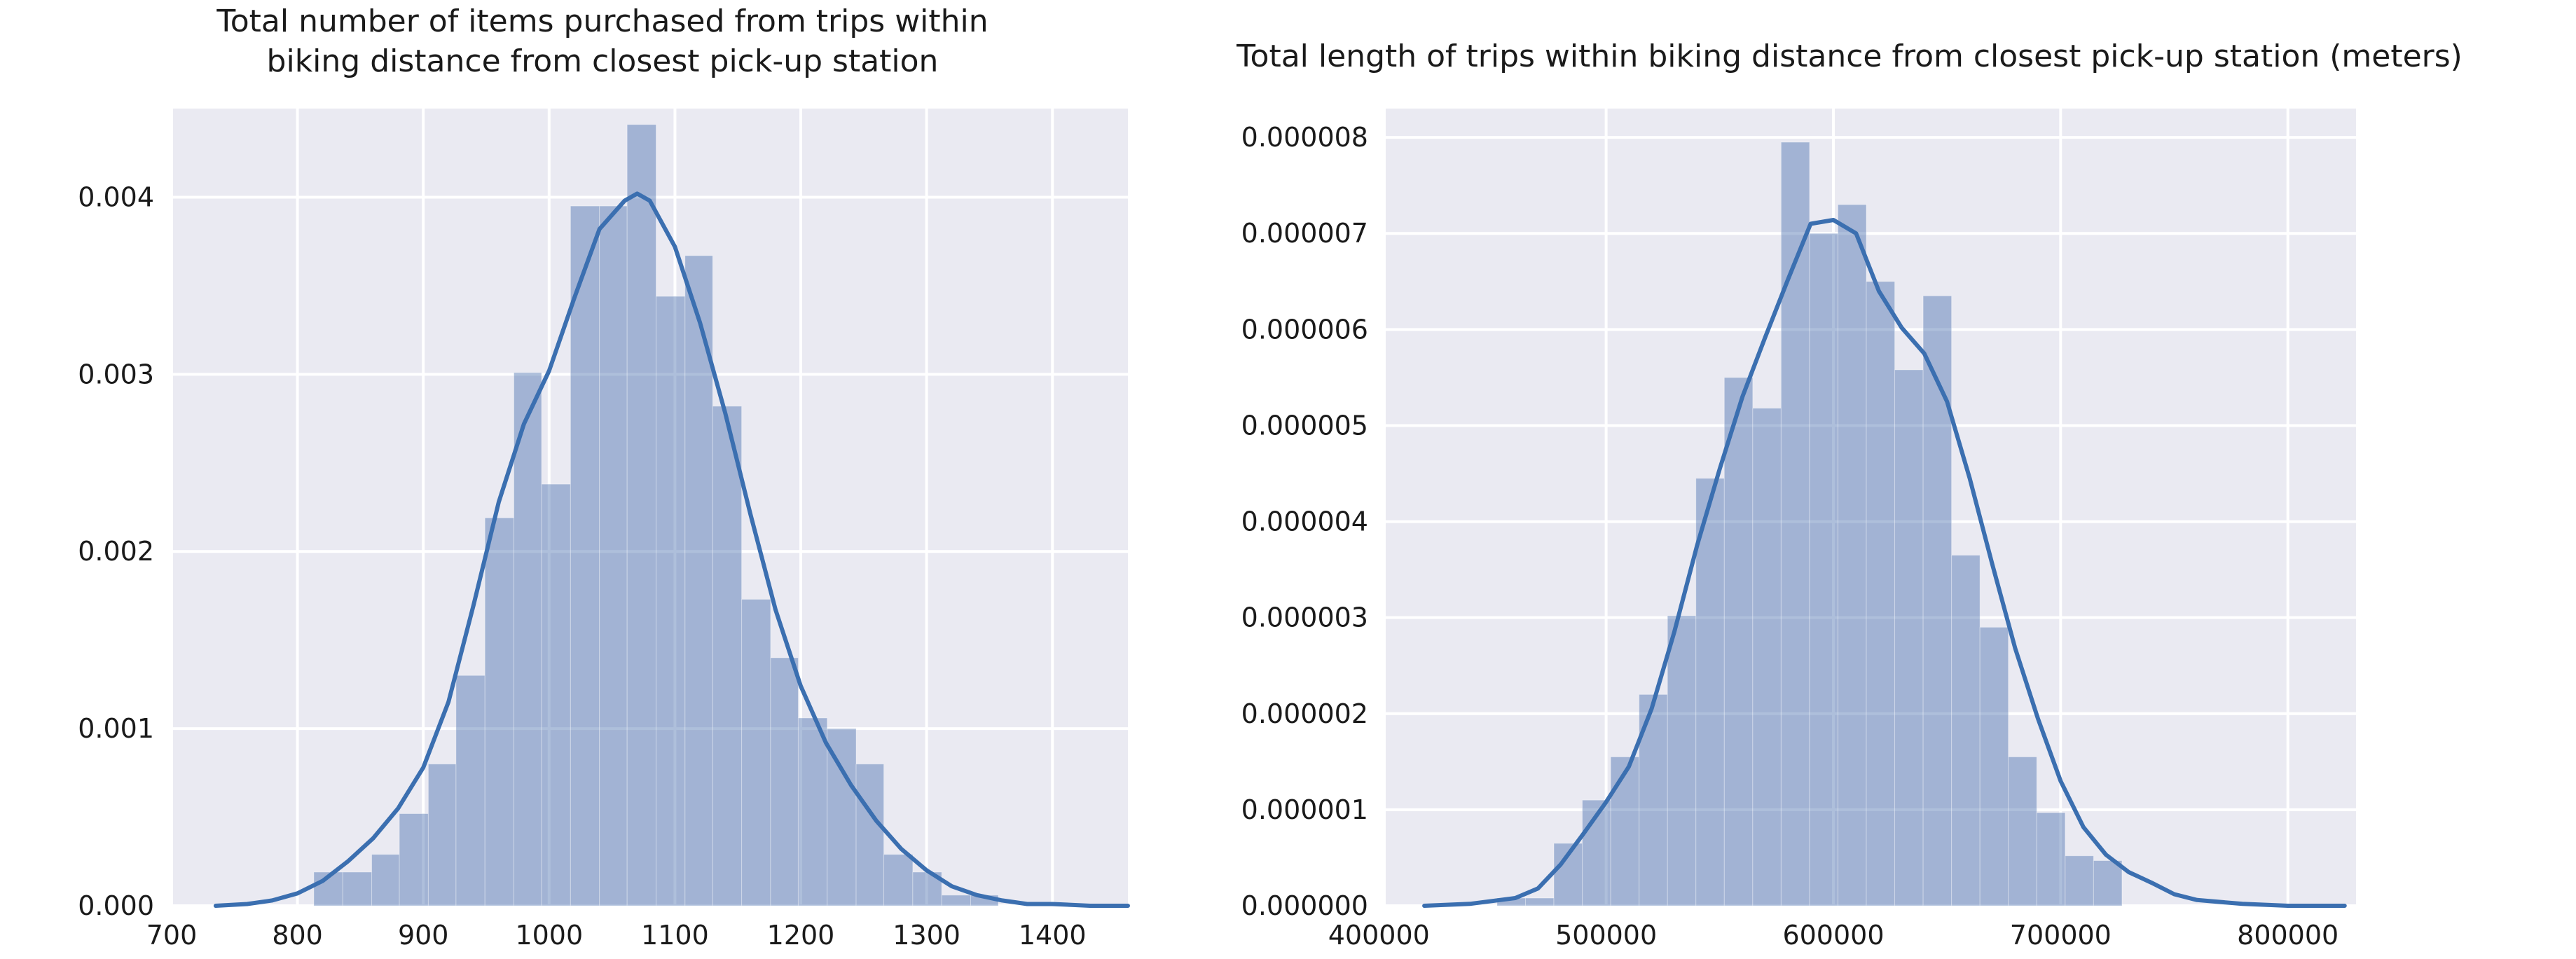  What do you see at coordinates (1304, 521) in the screenshot?
I see `y-tick-label: 0.000004` at bounding box center [1304, 521].